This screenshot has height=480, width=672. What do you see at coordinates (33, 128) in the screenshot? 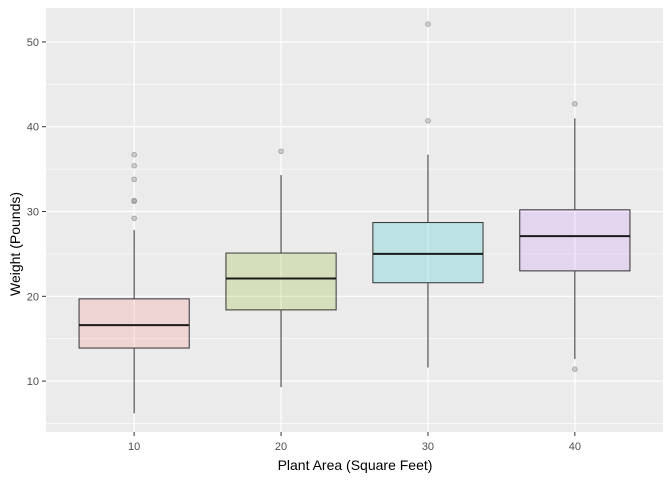
I see `y-tick-label: 40` at bounding box center [33, 128].